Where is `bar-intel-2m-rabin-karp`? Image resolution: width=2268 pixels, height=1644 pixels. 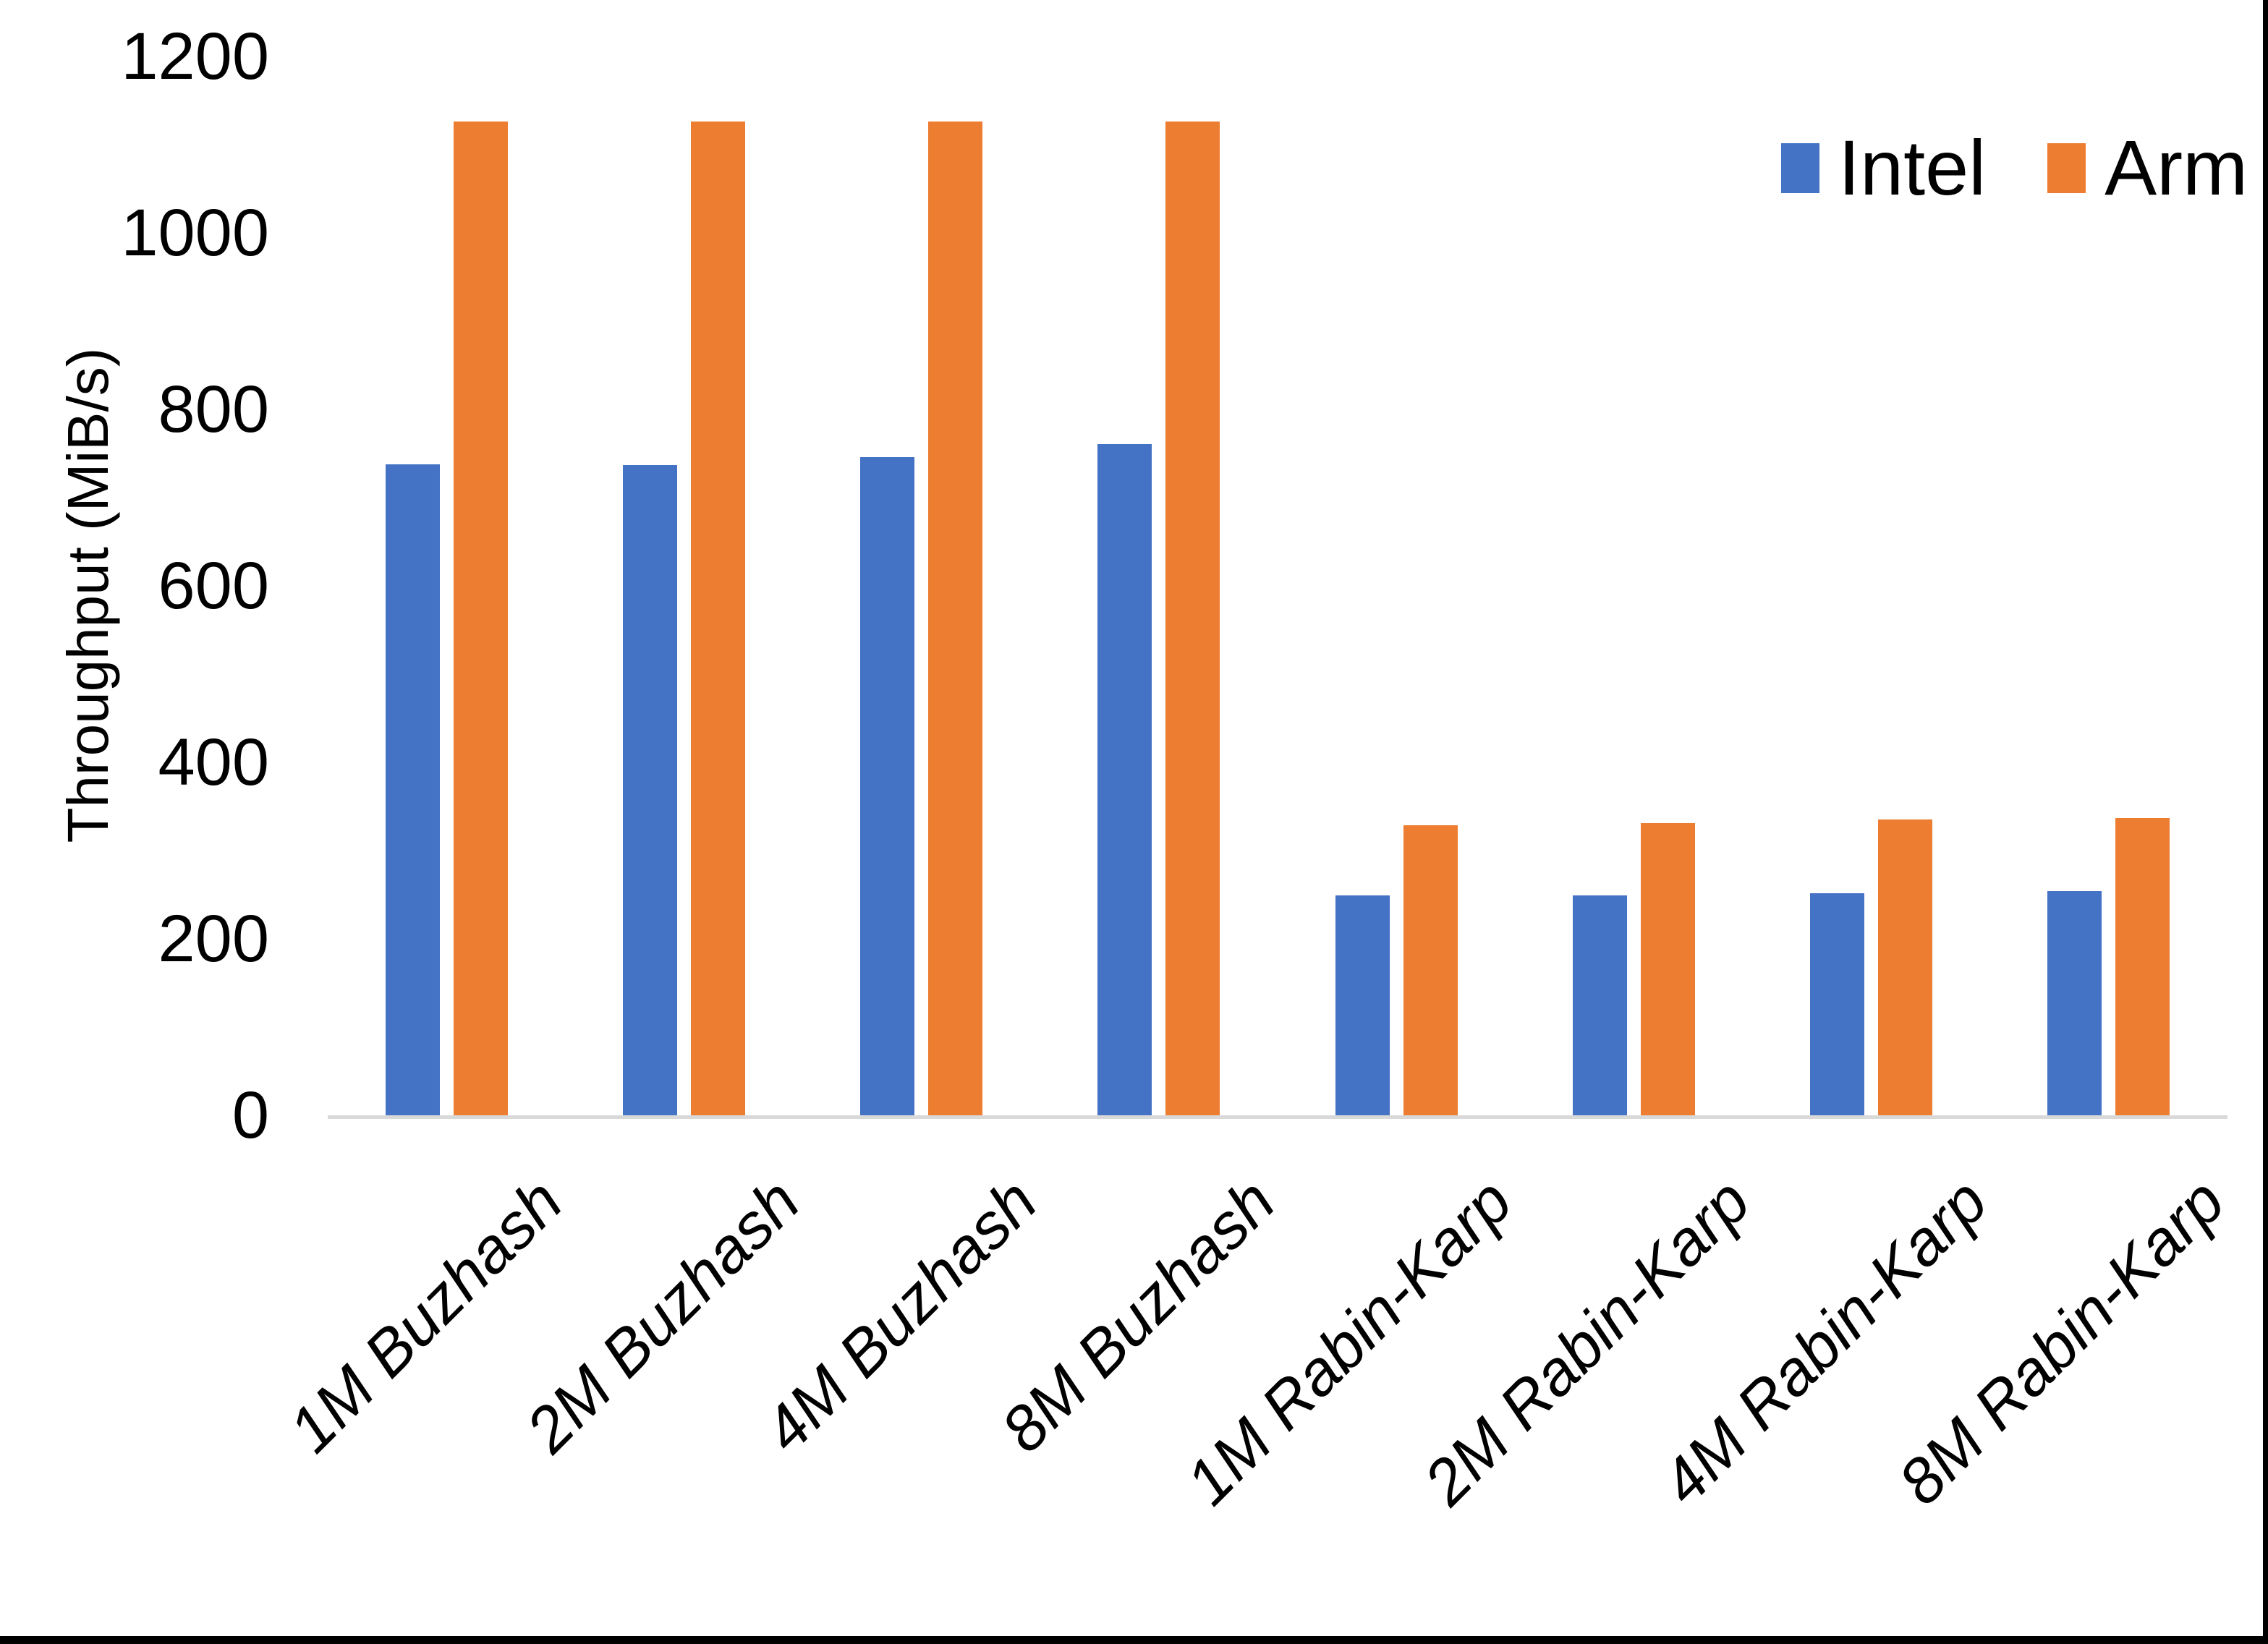 bar-intel-2m-rabin-karp is located at coordinates (1600, 1005).